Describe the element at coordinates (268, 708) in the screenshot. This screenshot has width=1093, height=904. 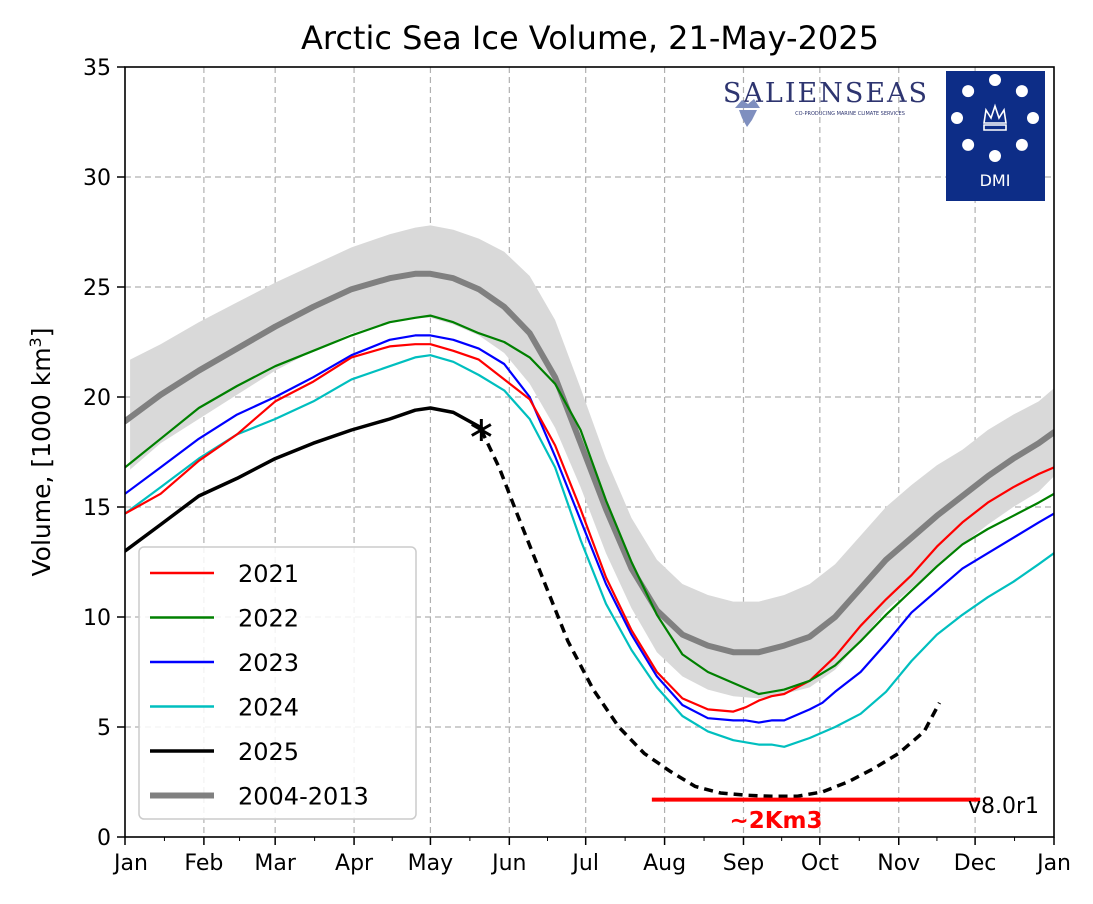
I see `legend-label-2024: 2024` at that location.